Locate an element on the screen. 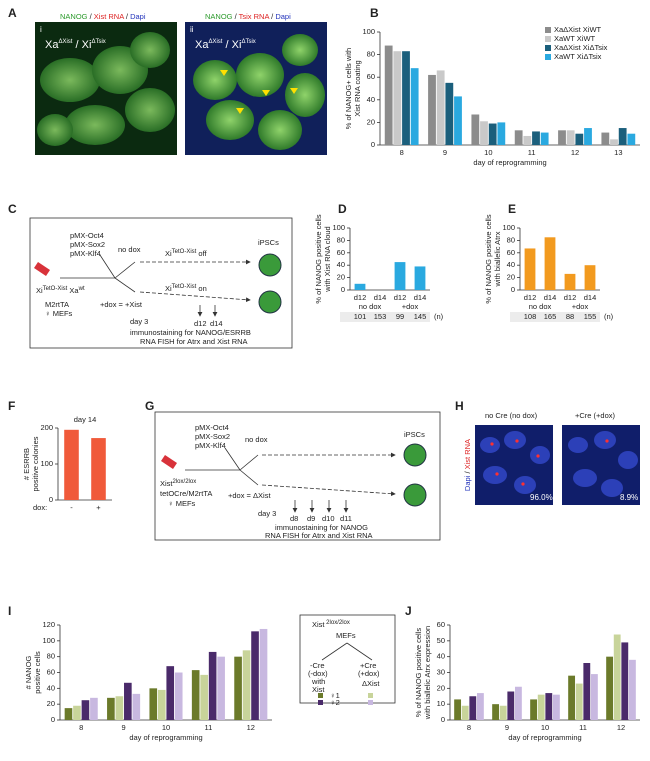 The width and height of the screenshot is (650, 761). n-value: 165 is located at coordinates (550, 316).